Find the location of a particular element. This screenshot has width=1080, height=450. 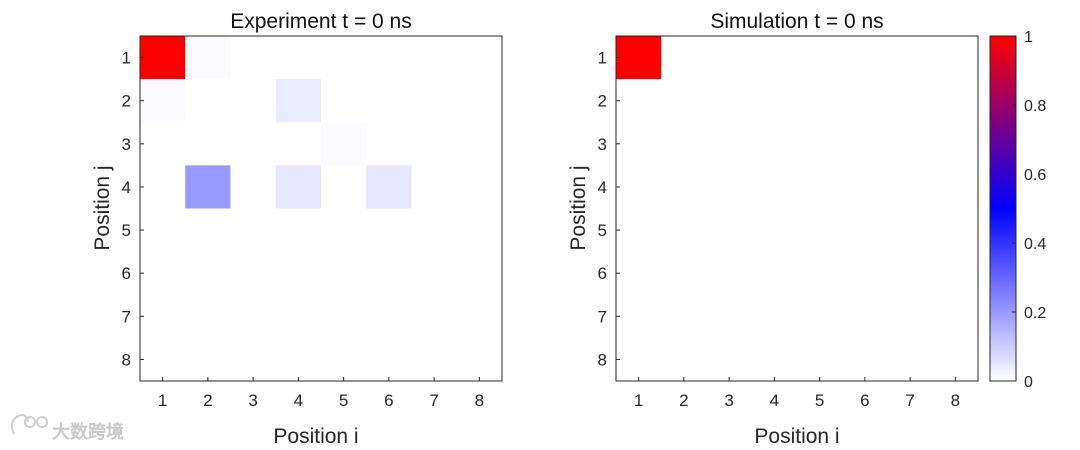

experiment-x-tick-label: 8 is located at coordinates (479, 400).